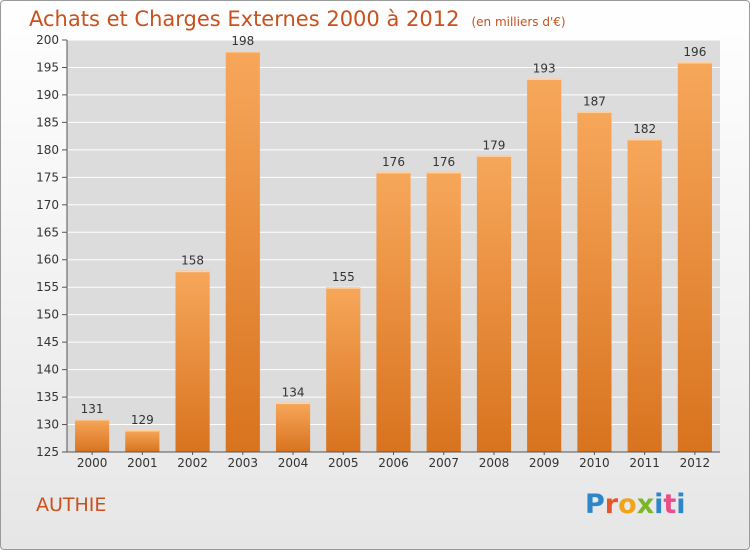 The width and height of the screenshot is (750, 550). I want to click on bar-value-label: 179, so click(494, 145).